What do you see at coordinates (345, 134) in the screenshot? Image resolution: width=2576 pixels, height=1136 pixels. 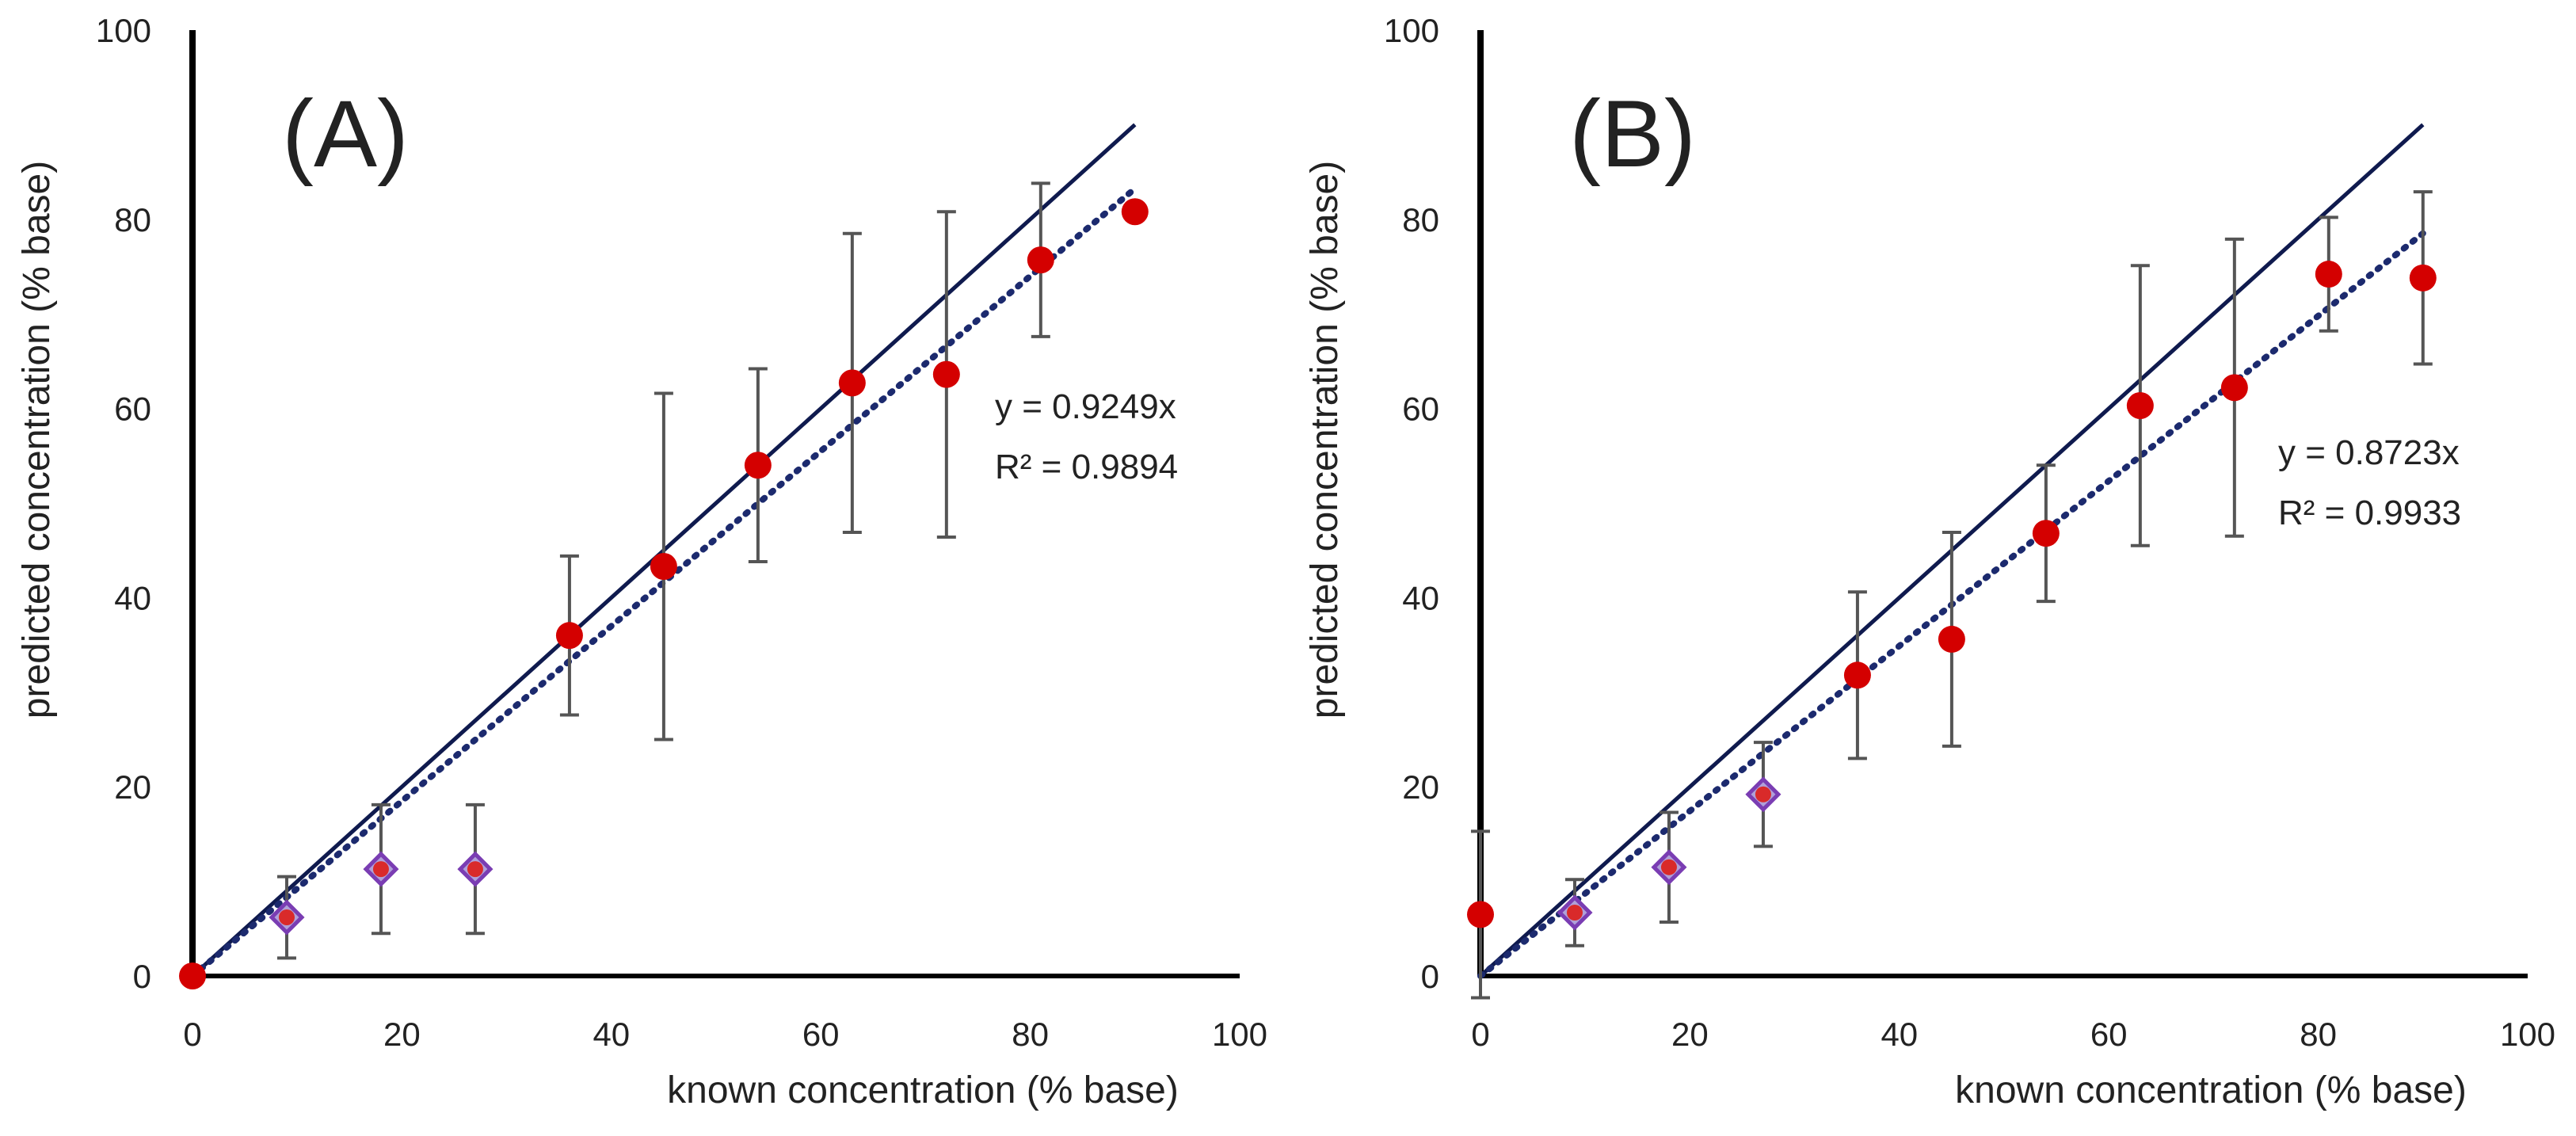 I see `panel-label: (A)` at bounding box center [345, 134].